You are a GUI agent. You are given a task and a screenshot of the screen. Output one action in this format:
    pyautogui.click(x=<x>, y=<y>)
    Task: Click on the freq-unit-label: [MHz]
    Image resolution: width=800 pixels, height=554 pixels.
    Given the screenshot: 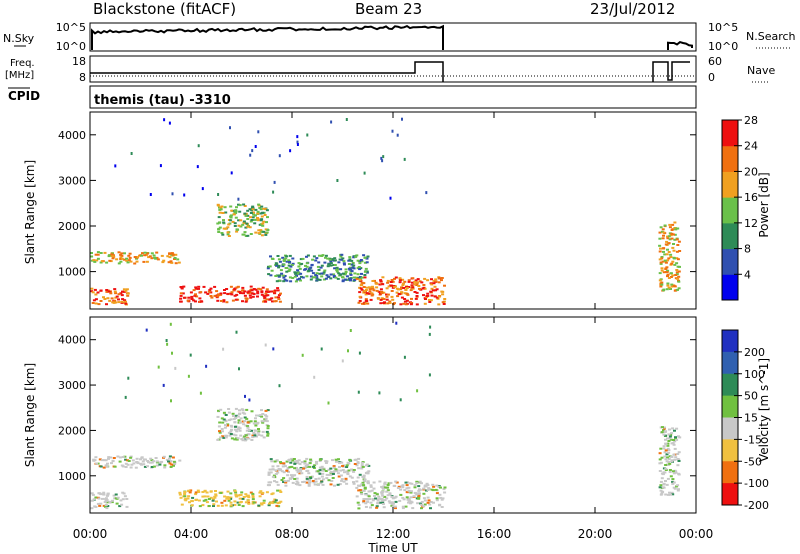 What is the action you would take?
    pyautogui.click(x=19, y=75)
    